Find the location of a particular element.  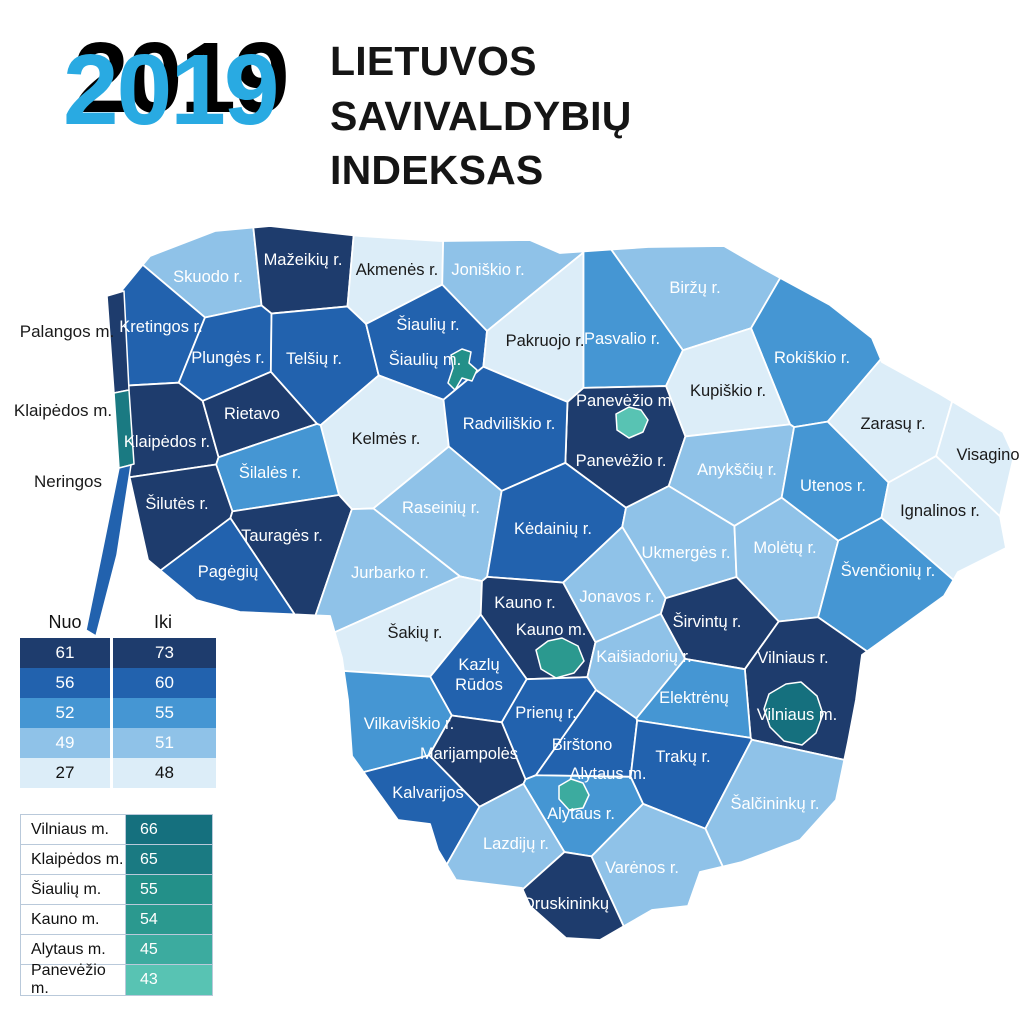

legend-header-from: Nuo is located at coordinates (65, 622).